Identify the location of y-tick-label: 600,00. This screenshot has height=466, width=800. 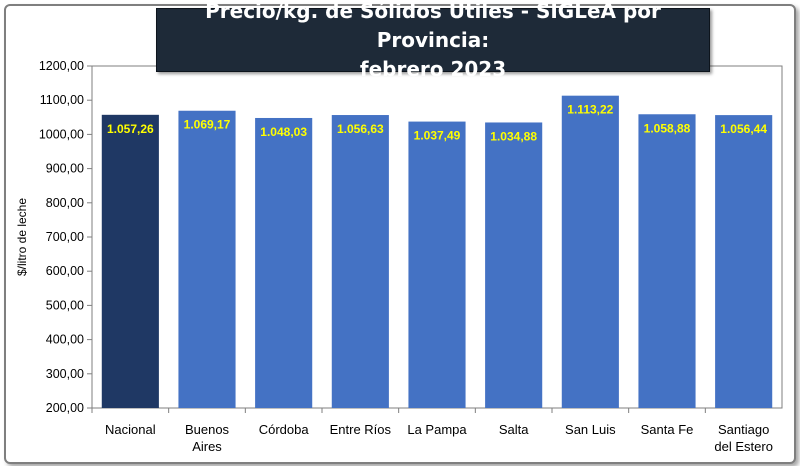
(65, 271).